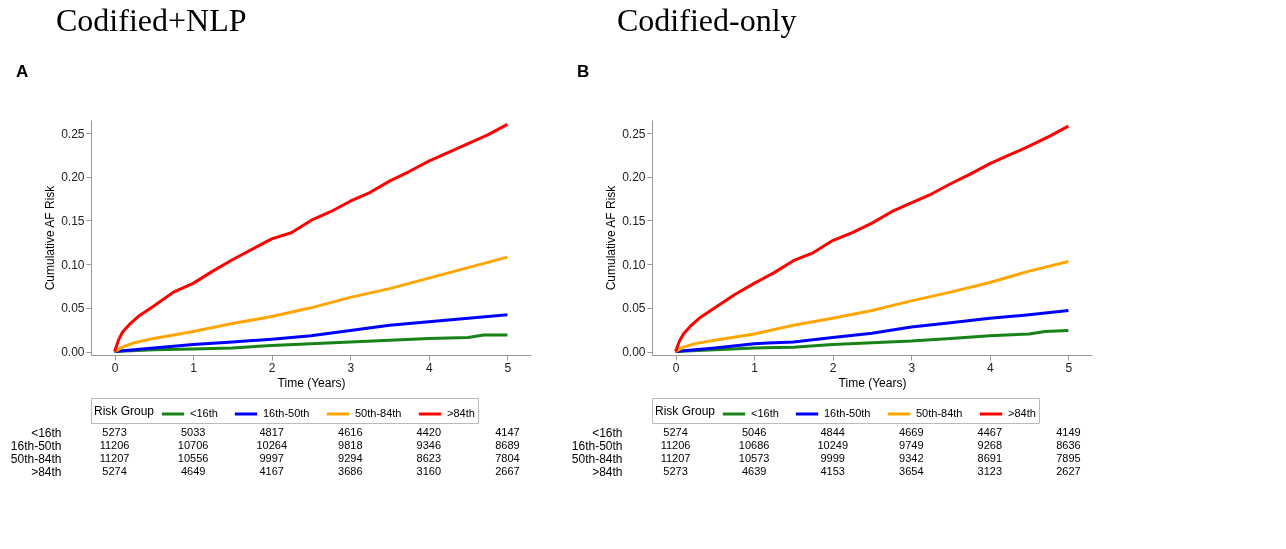  What do you see at coordinates (22, 71) in the screenshot?
I see `text: A` at bounding box center [22, 71].